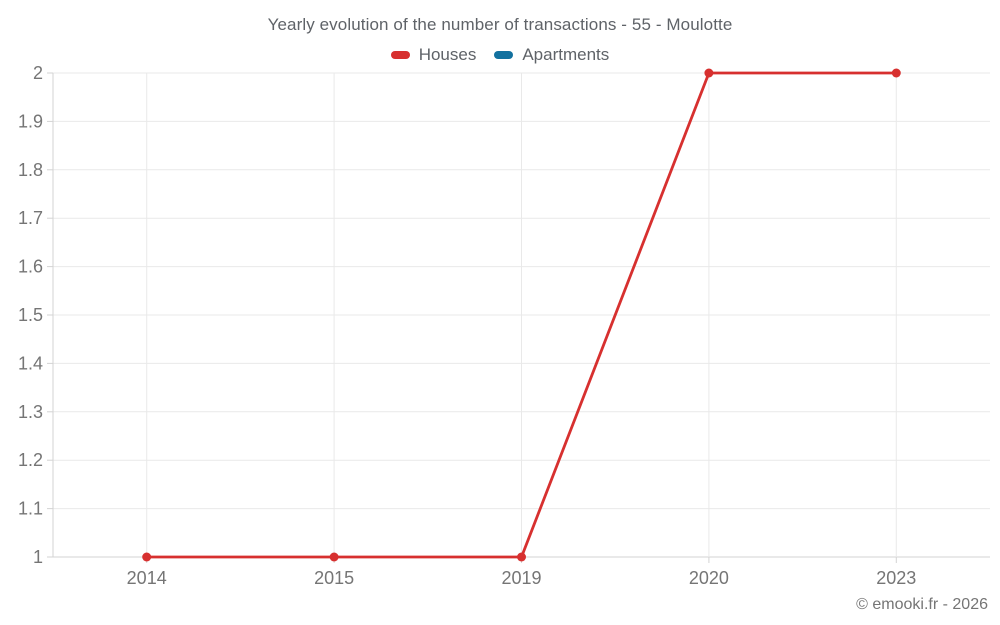 This screenshot has height=625, width=1000. Describe the element at coordinates (709, 578) in the screenshot. I see `x-tick-label: 2020` at that location.